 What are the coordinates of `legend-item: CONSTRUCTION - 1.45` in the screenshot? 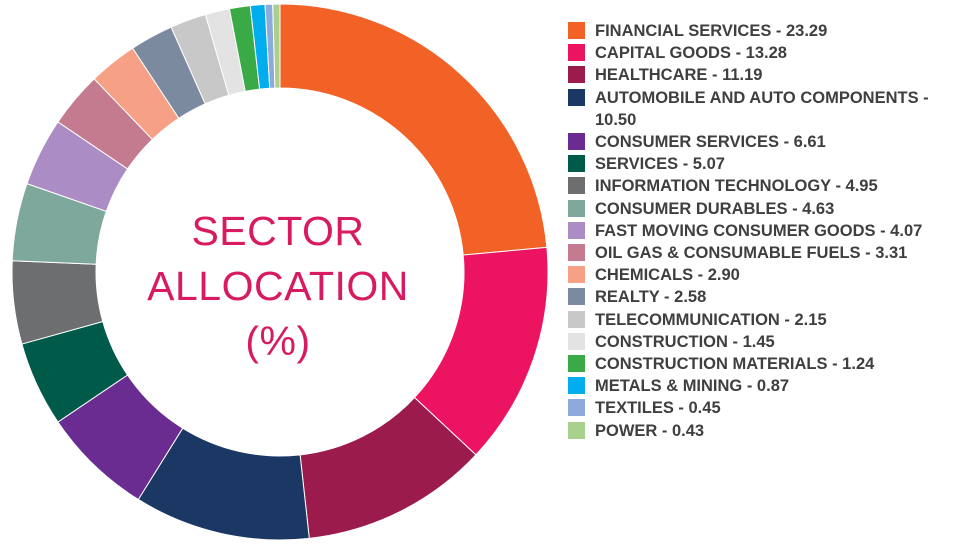 It's located at (769, 342).